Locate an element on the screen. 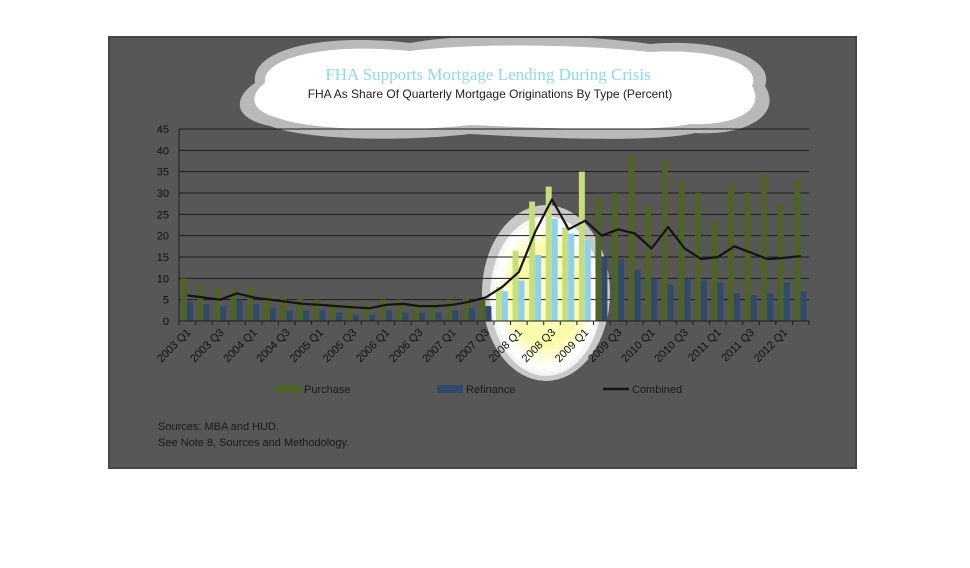  x-tick-label: 2006 Q3 is located at coordinates (406, 346).